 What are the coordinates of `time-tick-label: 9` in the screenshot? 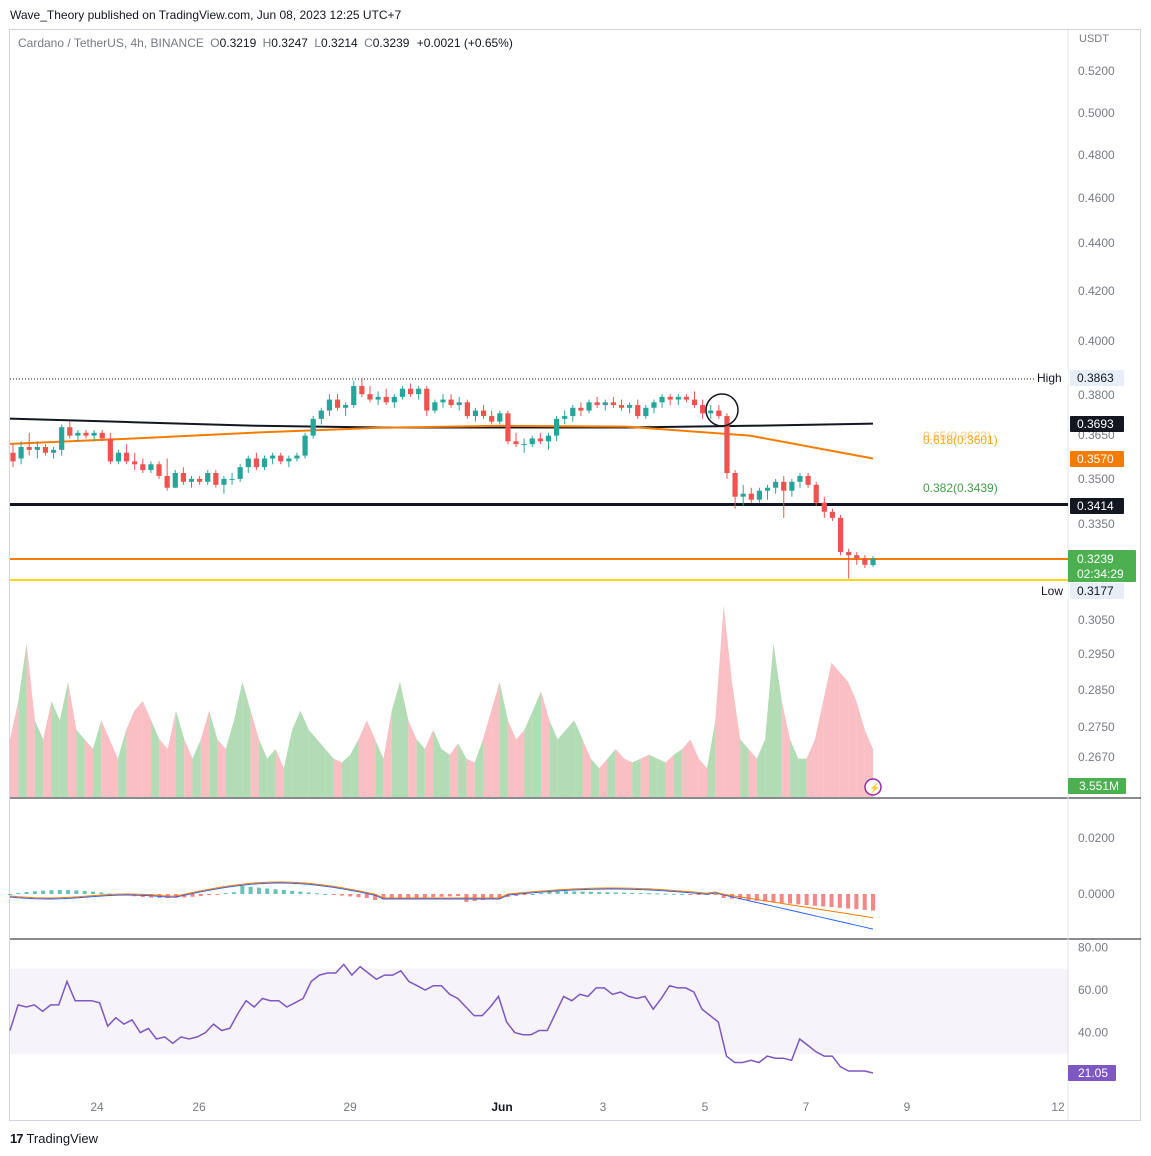 It's located at (907, 1107).